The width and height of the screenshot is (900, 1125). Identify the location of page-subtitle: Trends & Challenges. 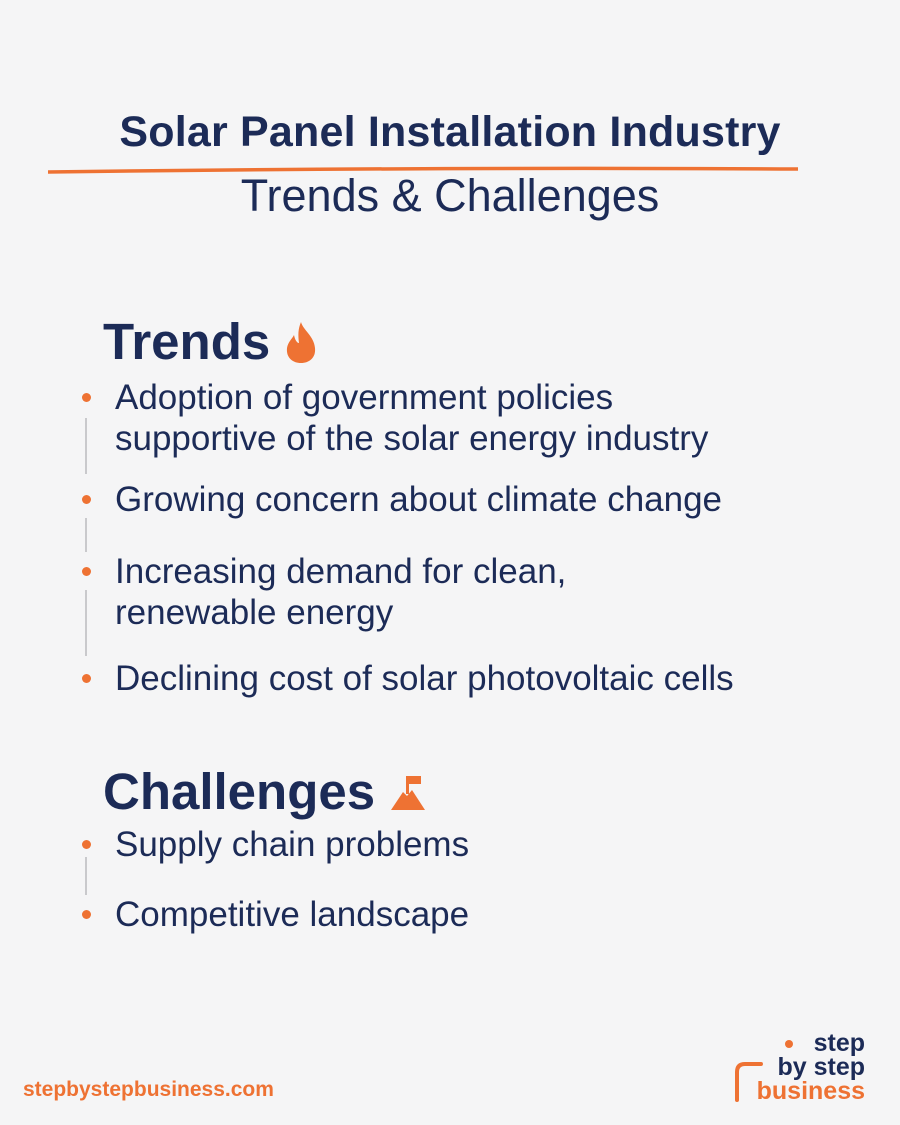
(450, 195).